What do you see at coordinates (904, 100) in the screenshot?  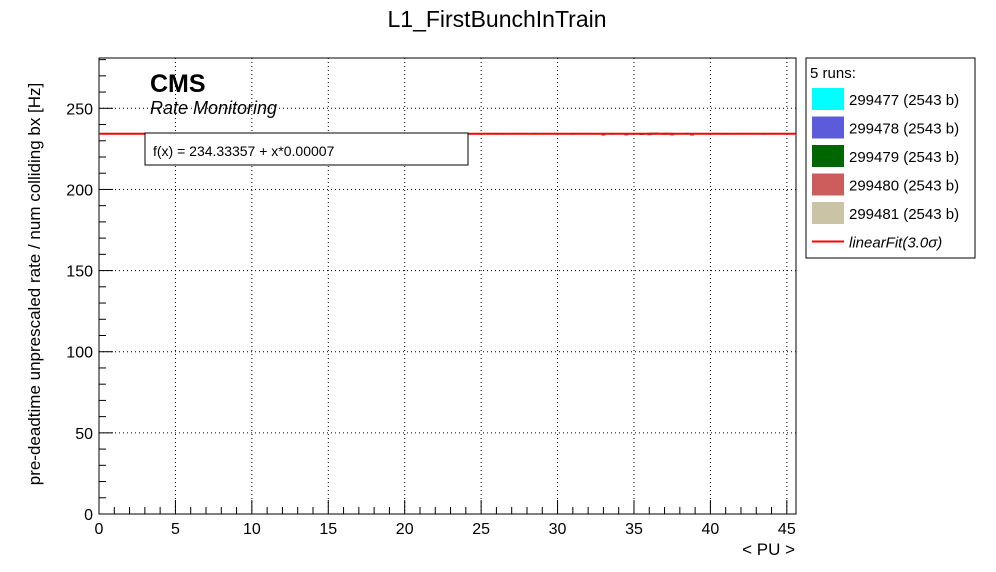 I see `legend-entry-label: 299477 (2543 b)` at bounding box center [904, 100].